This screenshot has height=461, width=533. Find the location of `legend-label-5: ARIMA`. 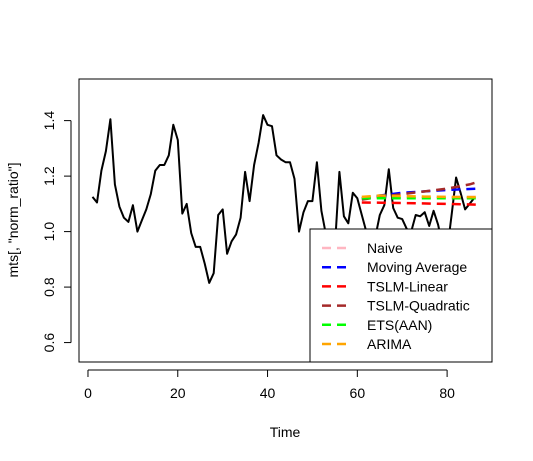

legend-label-5: ARIMA is located at coordinates (389, 344).